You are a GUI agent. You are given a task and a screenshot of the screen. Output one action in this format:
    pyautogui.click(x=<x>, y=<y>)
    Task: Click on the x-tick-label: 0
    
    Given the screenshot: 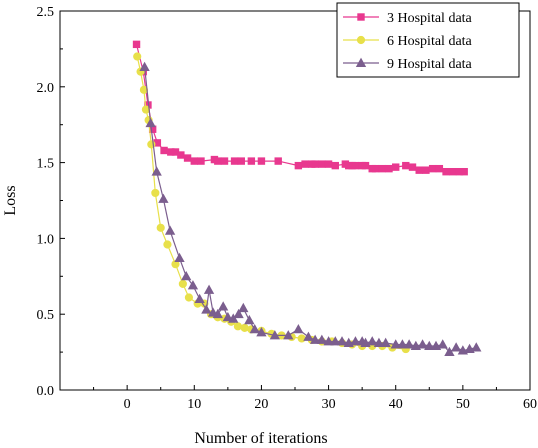 What is the action you would take?
    pyautogui.click(x=127, y=404)
    